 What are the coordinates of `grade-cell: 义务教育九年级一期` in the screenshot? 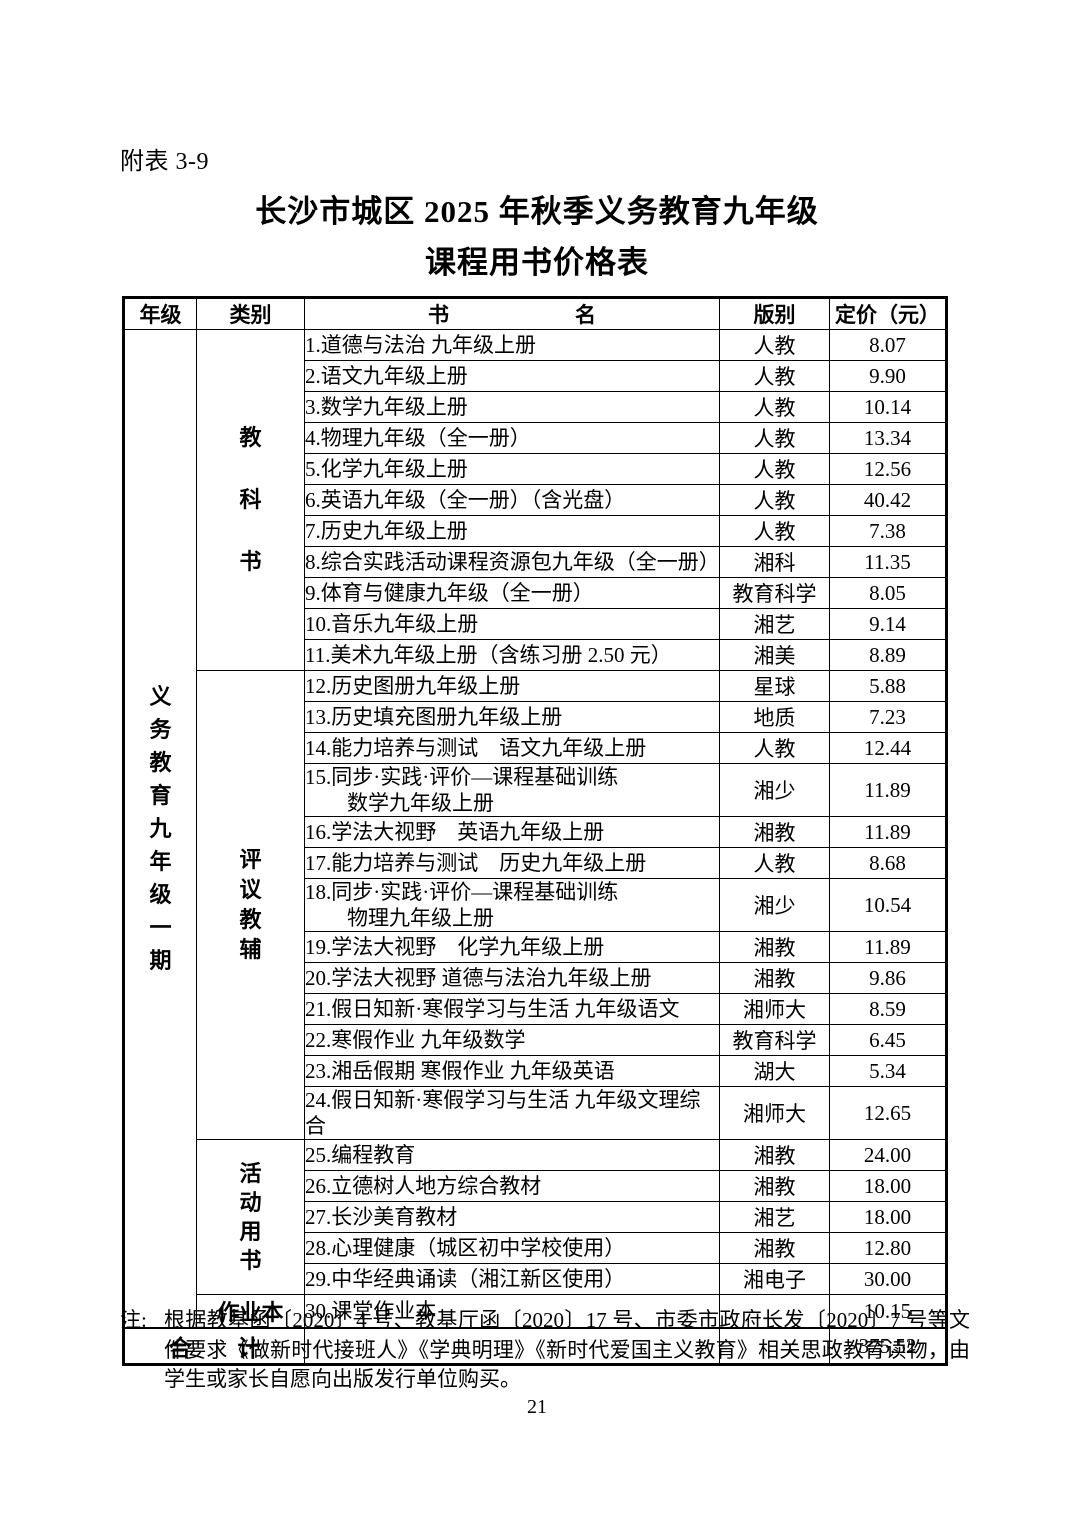 It's located at (160, 829).